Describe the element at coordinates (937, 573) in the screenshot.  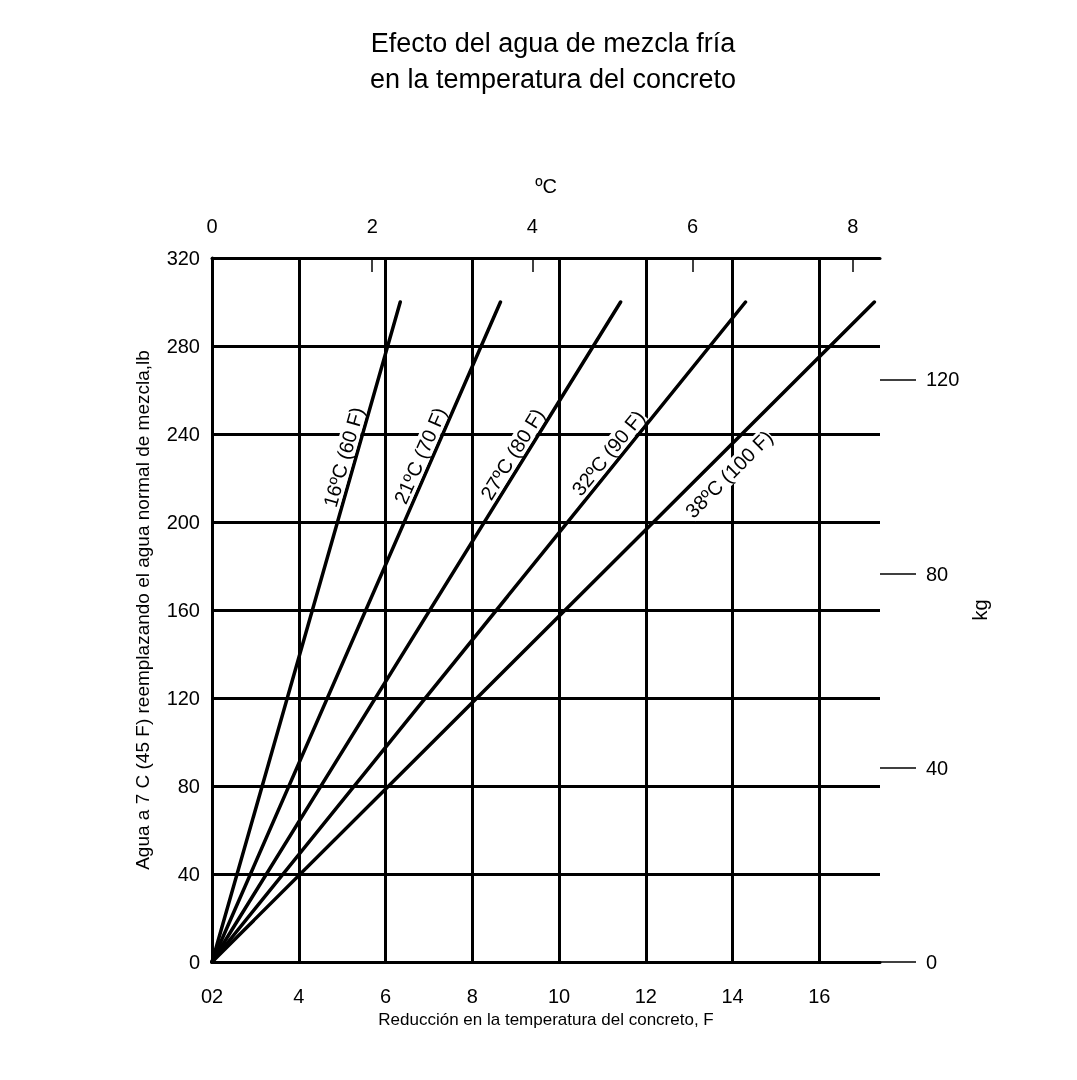
I see `y2-tick-label: 80` at that location.